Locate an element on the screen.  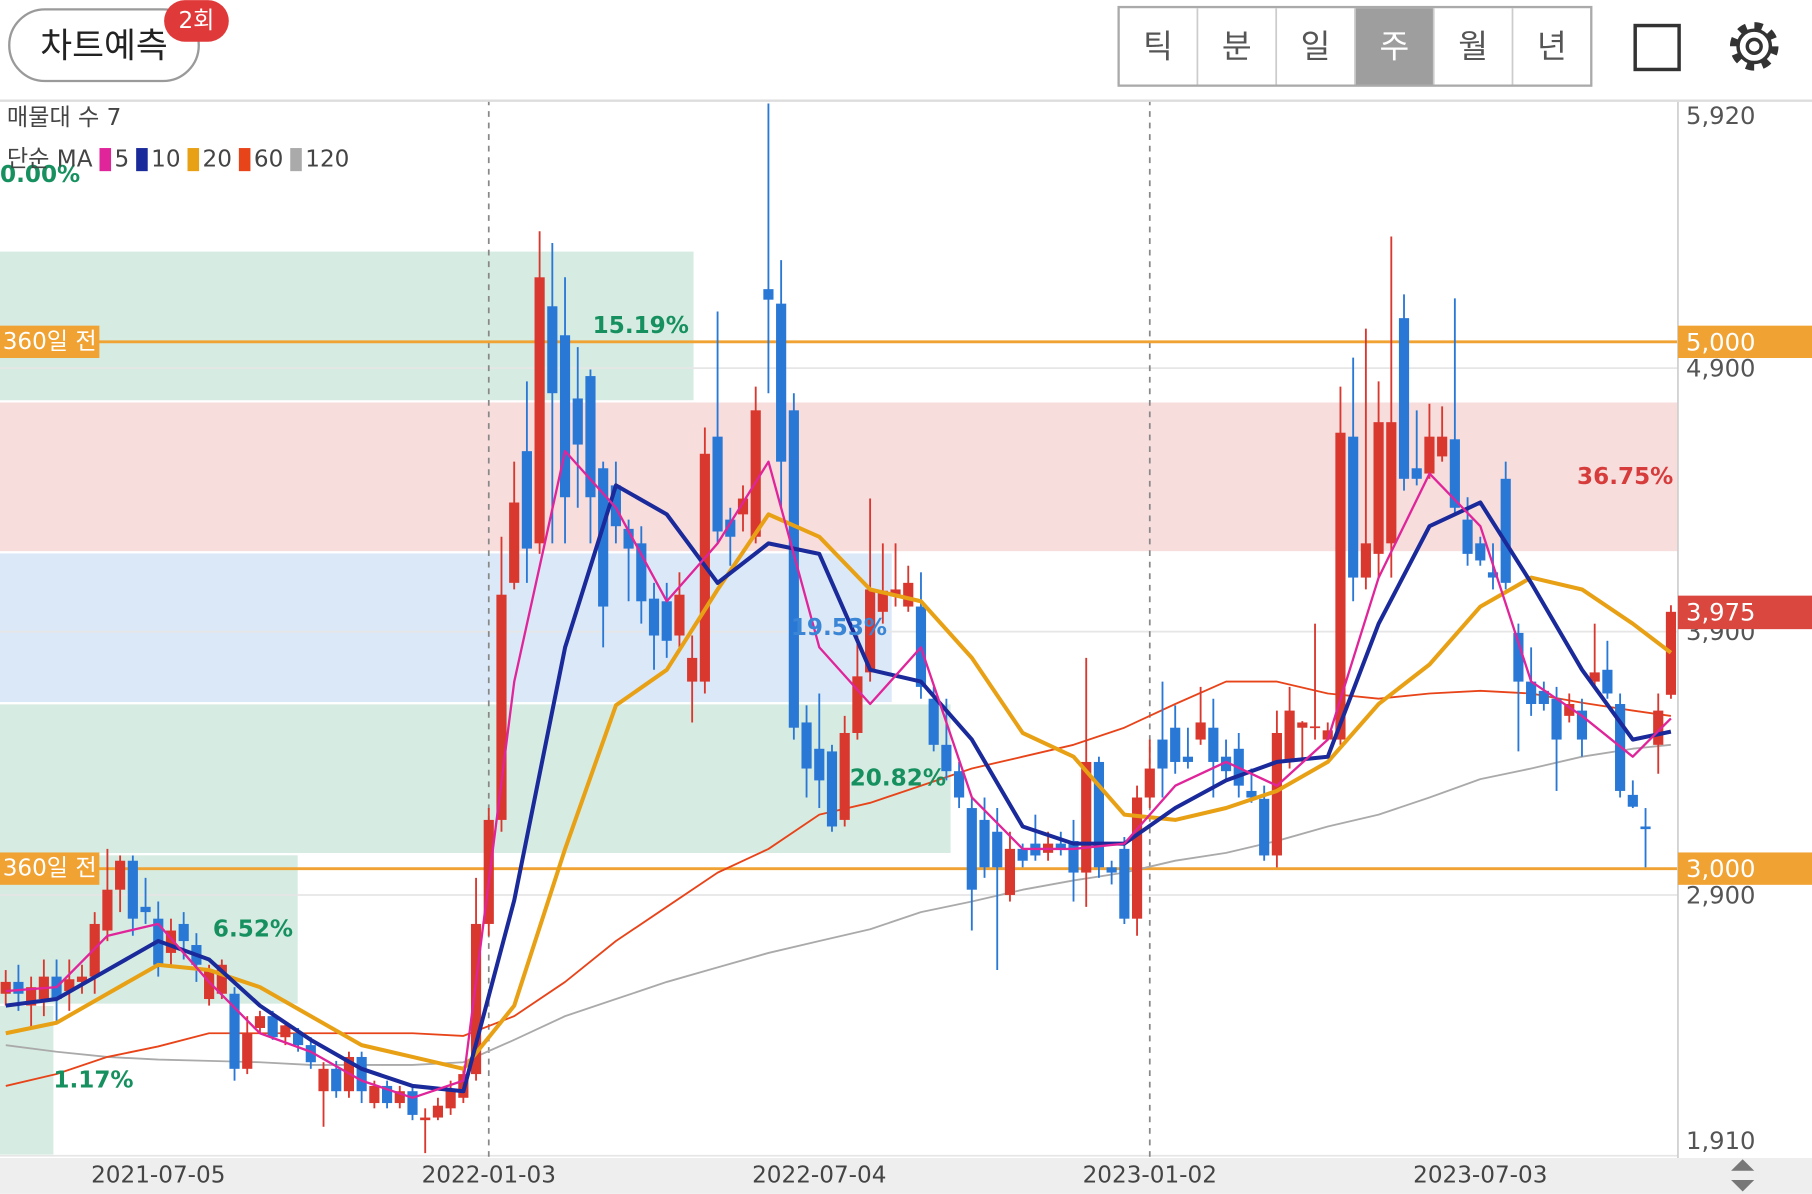
band-percent: 0.00% is located at coordinates (40, 175).